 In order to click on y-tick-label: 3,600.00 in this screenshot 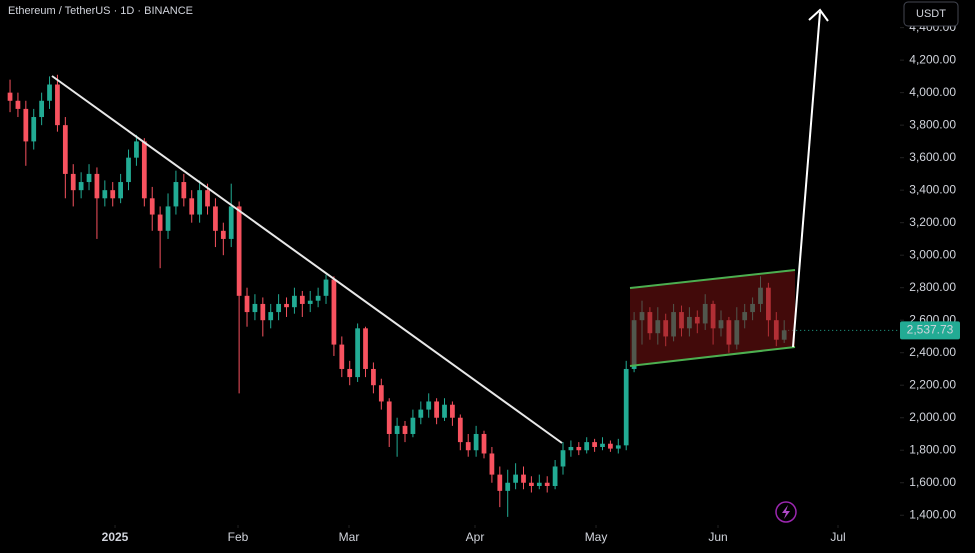, I will do `click(932, 157)`.